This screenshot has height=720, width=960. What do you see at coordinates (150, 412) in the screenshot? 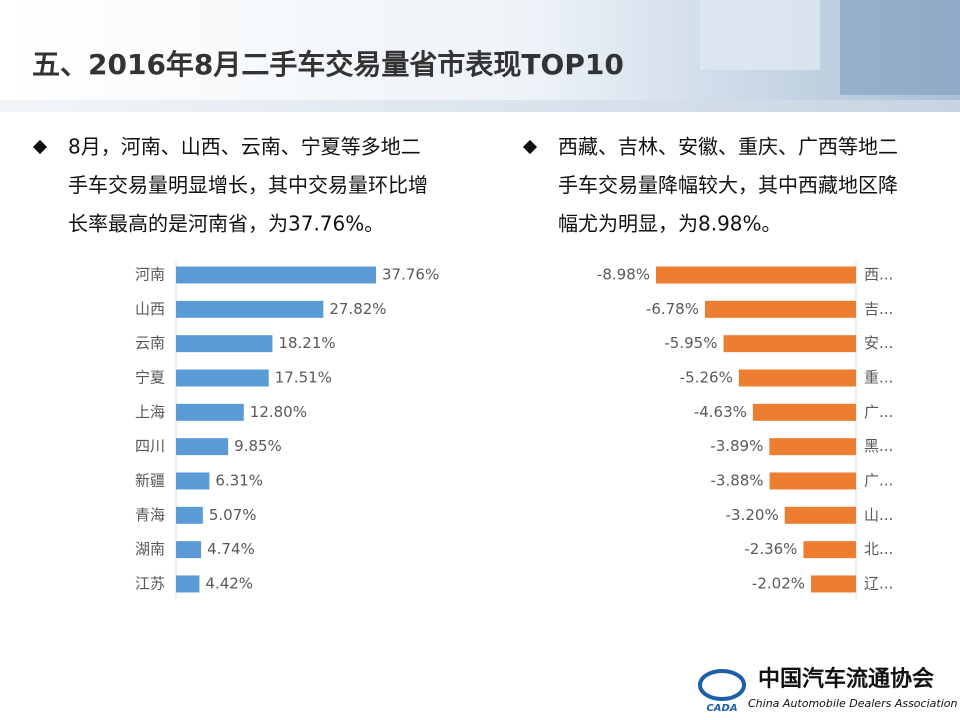
I see `y-tick-label: 上海` at bounding box center [150, 412].